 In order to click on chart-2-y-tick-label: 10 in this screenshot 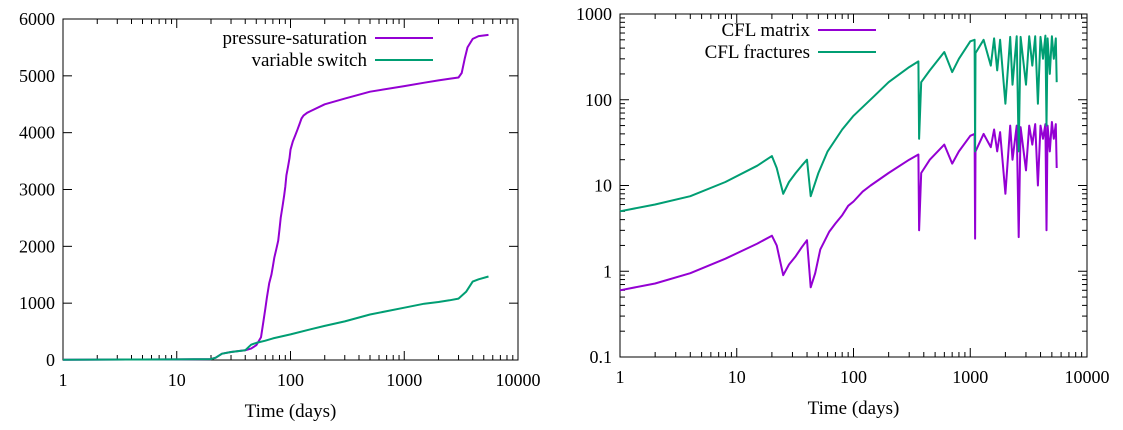, I will do `click(603, 186)`.